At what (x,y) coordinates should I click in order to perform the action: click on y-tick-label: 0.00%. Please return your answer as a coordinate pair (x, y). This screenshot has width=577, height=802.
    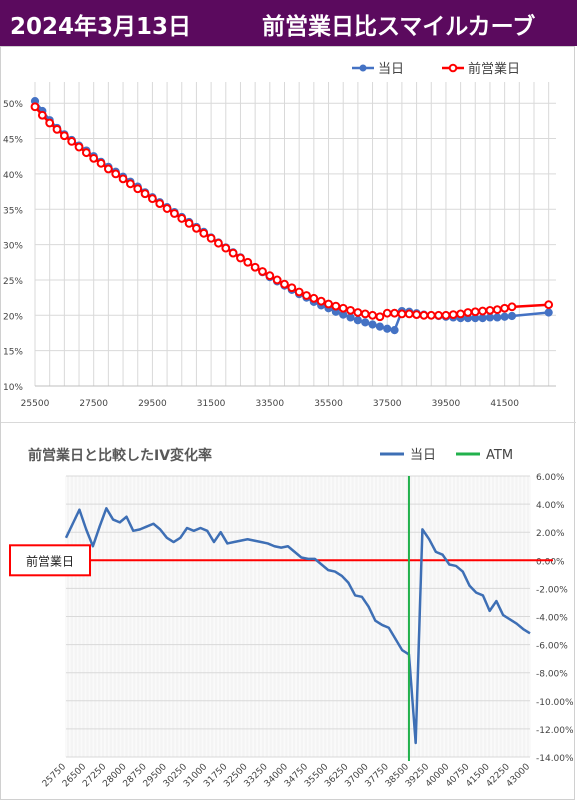
    Looking at the image, I should click on (550, 562).